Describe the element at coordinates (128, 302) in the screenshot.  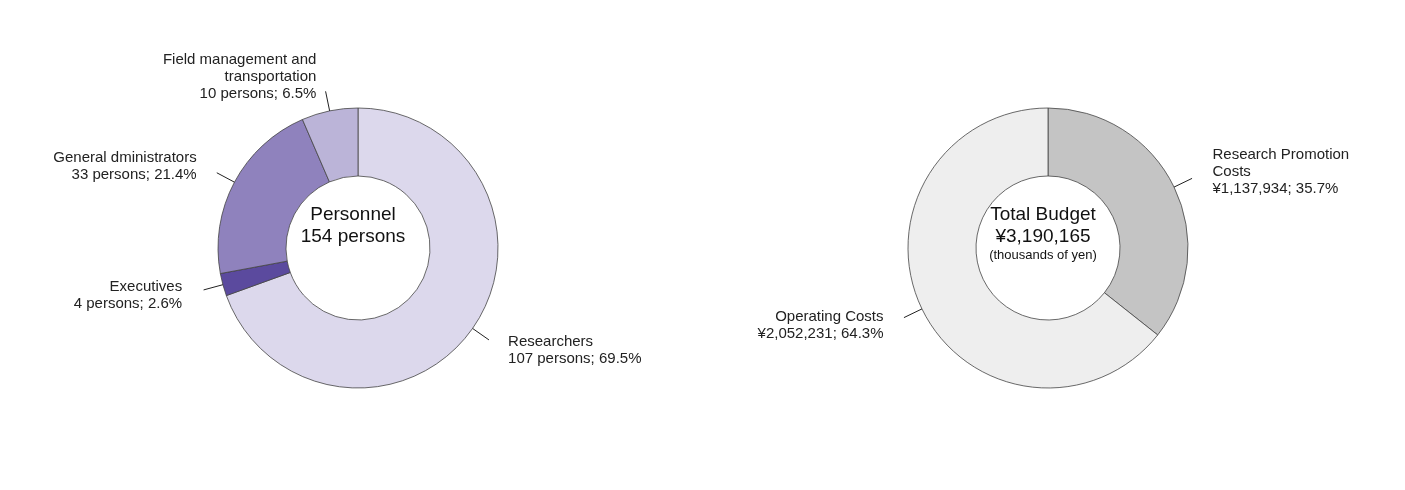
I see `data-label: 4 persons; 2.6%` at that location.